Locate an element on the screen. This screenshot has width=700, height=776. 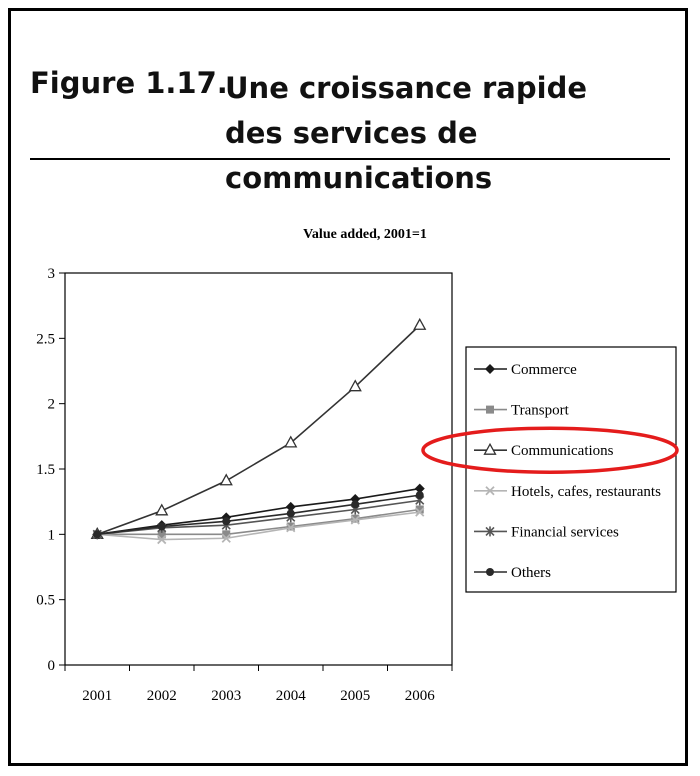
y-tick-label: 1.5 is located at coordinates (45, 470).